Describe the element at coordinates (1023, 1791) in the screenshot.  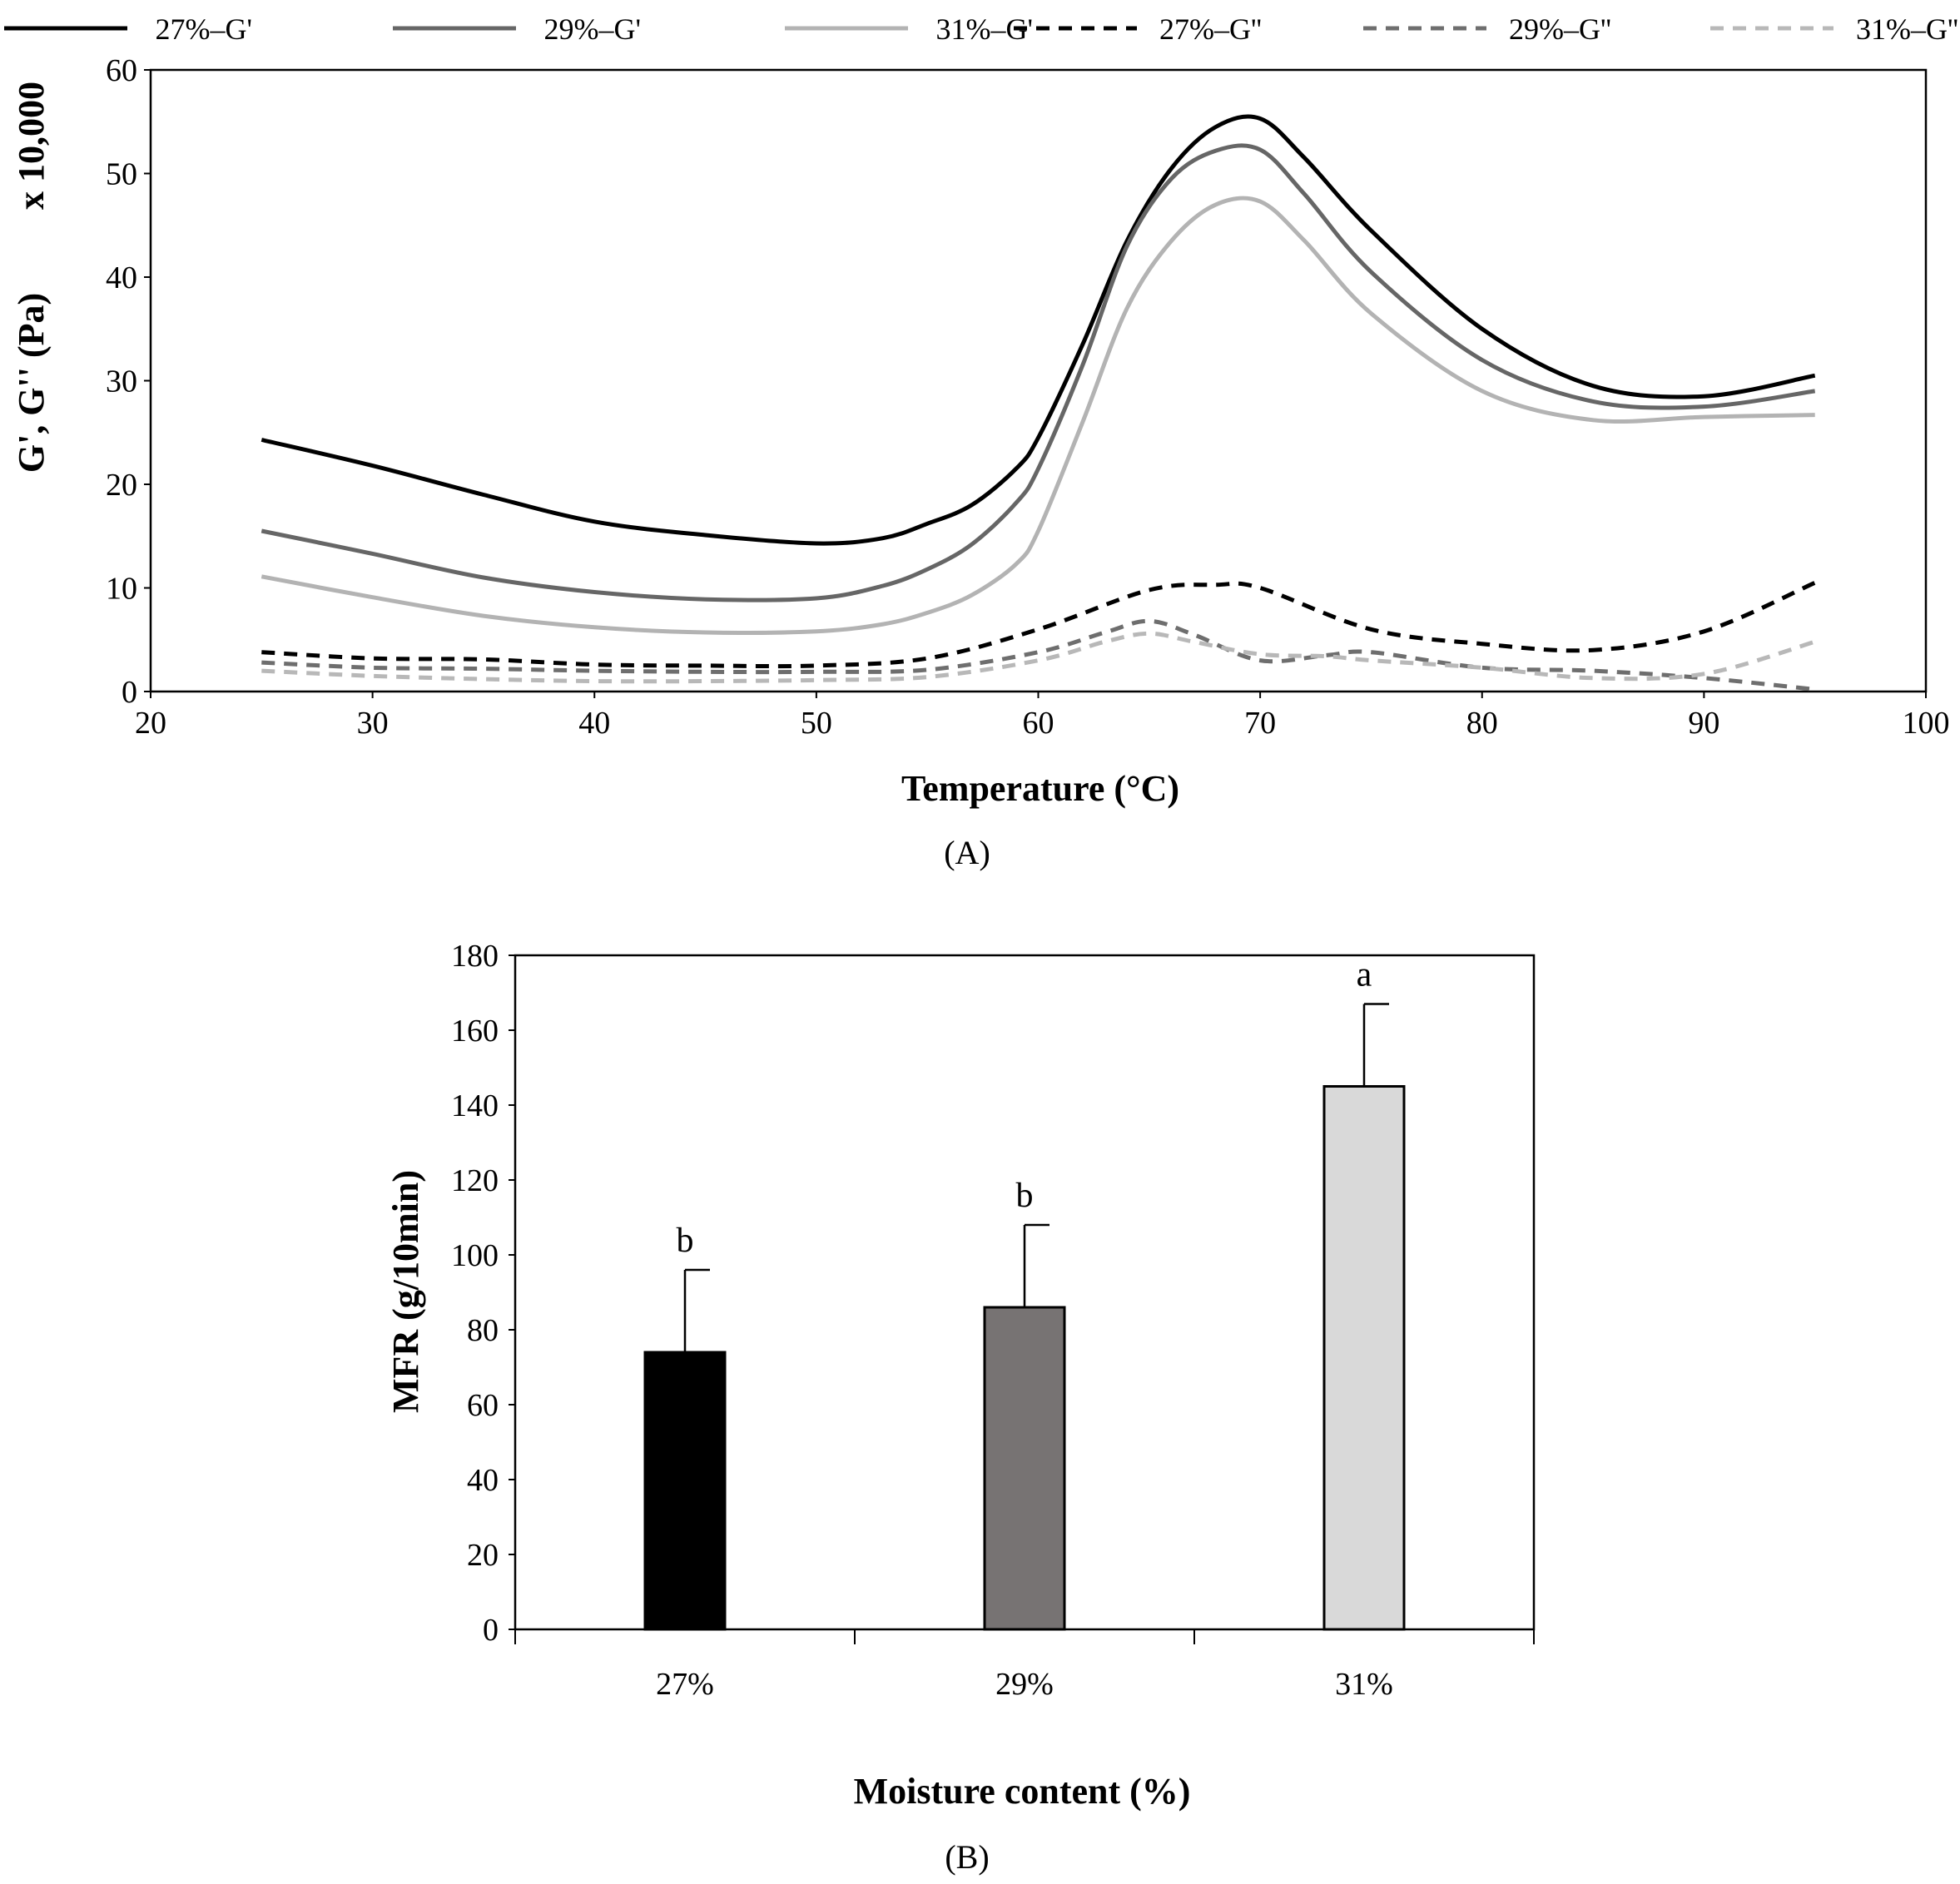
I see `chart-b-x-axis-title: Moisture content (%)` at that location.